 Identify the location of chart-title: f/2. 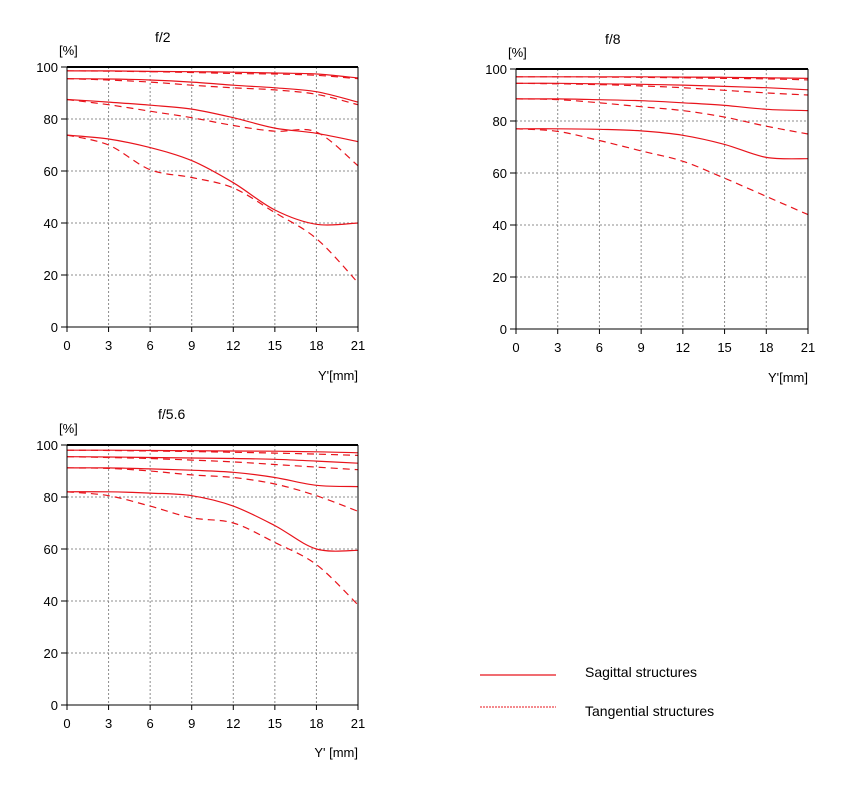
(163, 37).